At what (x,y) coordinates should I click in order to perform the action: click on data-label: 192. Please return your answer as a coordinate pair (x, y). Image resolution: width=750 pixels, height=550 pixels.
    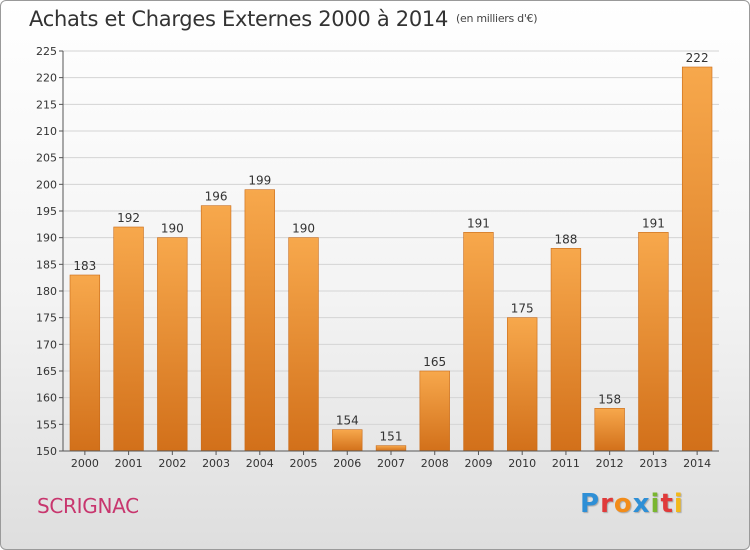
    Looking at the image, I should click on (128, 218).